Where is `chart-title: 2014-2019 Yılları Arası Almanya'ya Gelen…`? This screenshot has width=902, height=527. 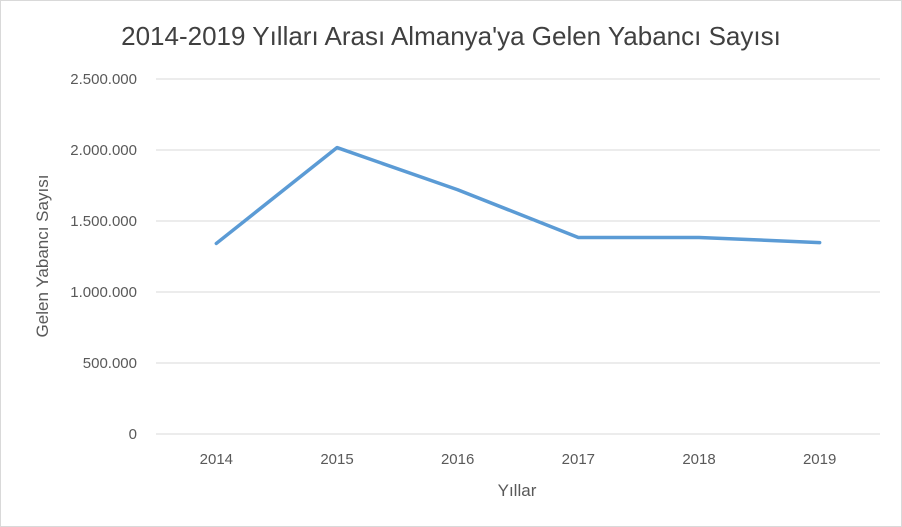 chart-title: 2014-2019 Yılları Arası Almanya'ya Gelen… is located at coordinates (451, 36).